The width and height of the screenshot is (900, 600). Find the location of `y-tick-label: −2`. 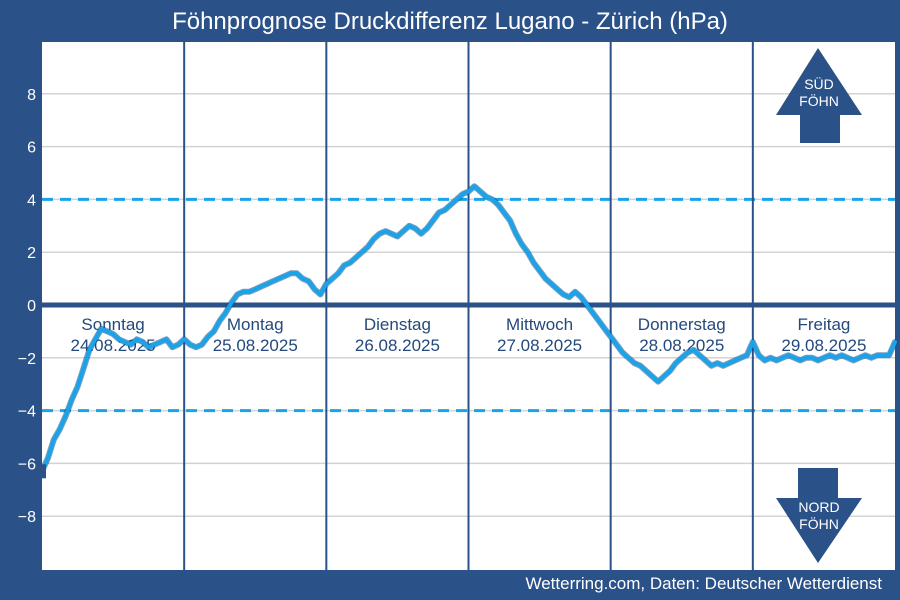

y-tick-label: −2 is located at coordinates (27, 359).